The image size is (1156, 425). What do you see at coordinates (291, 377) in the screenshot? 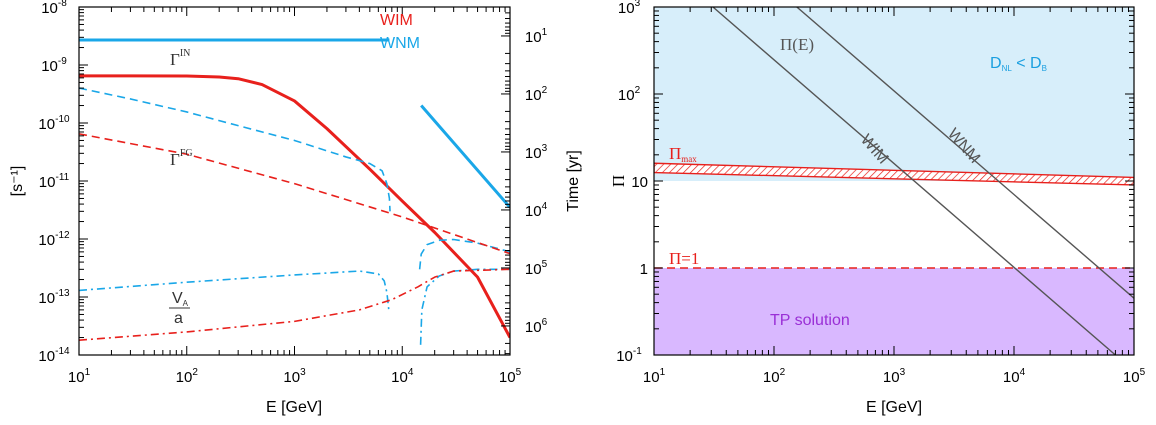
I see `left-x-tick-label-2-base: 10` at bounding box center [291, 377].